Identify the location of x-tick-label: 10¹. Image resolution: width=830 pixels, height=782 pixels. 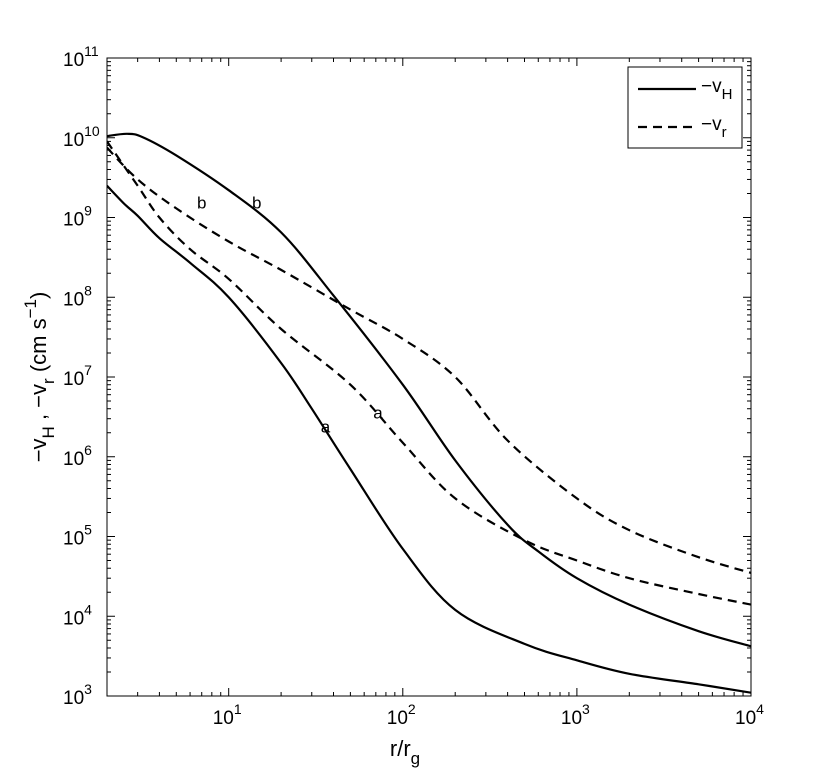
(227, 715).